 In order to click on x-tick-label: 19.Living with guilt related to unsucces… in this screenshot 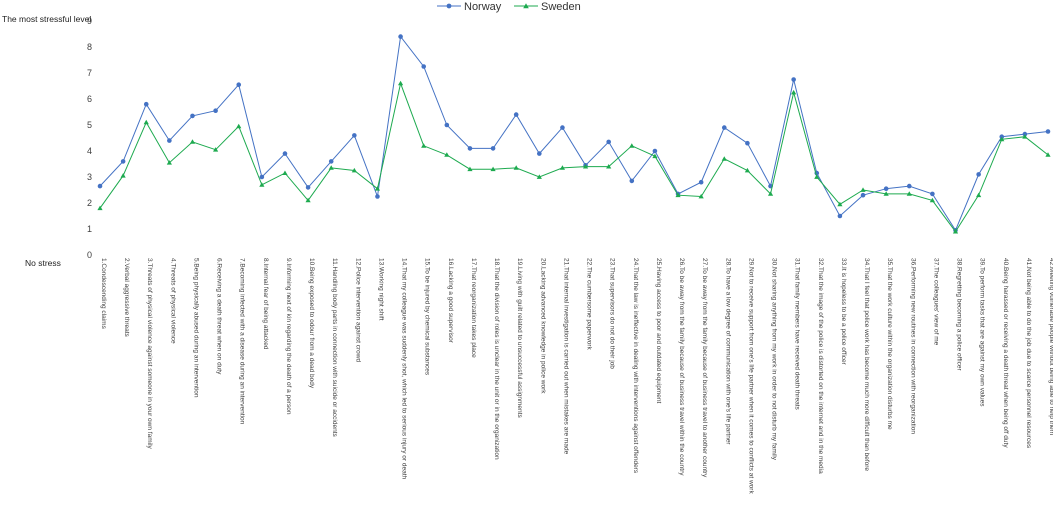, I will do `click(519, 338)`.